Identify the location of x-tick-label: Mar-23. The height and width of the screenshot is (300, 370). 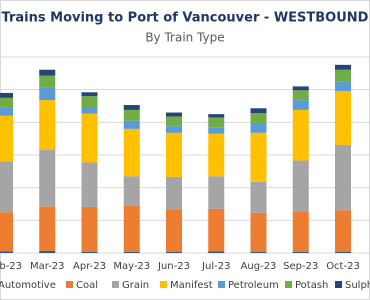
(47, 266).